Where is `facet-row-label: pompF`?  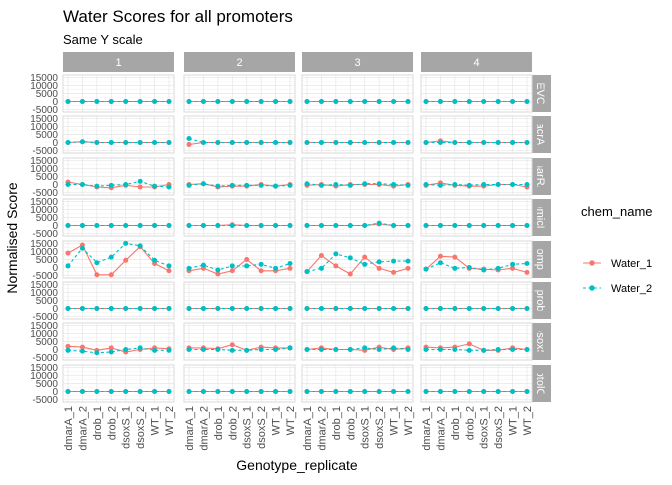 facet-row-label: pompF is located at coordinates (540, 259).